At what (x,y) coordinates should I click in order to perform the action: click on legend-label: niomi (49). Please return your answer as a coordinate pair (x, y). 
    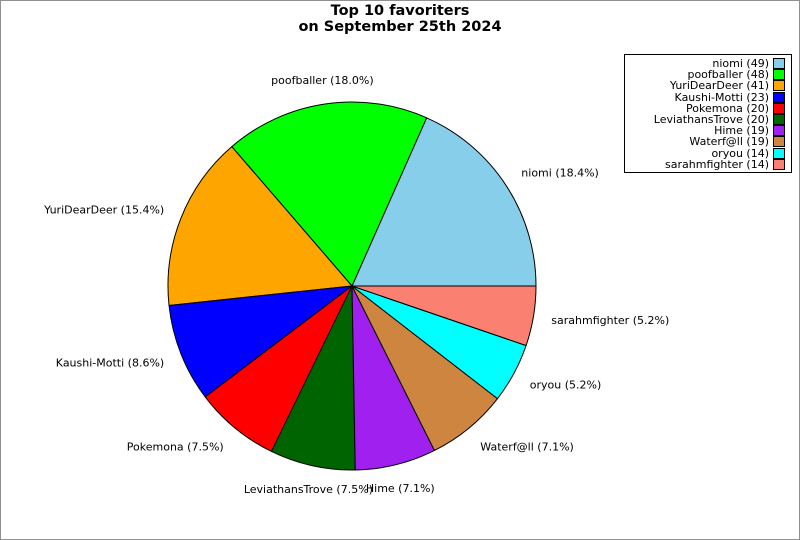
    Looking at the image, I should click on (740, 64).